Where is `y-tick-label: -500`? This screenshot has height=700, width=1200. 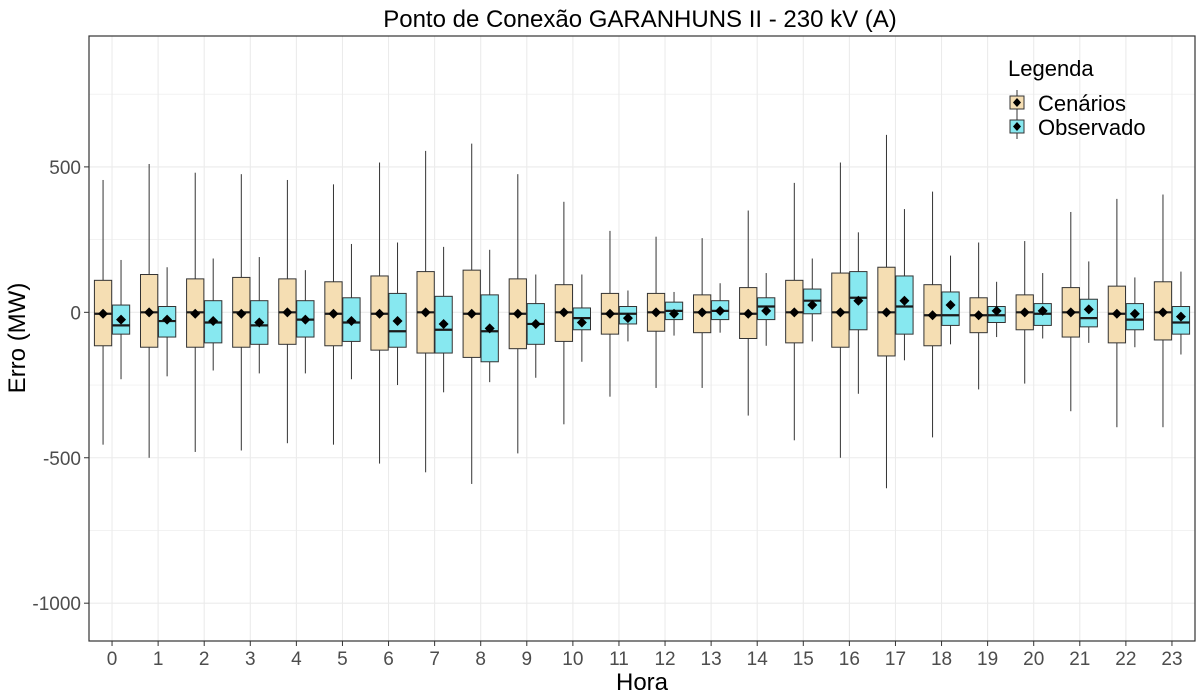
y-tick-label: -500 is located at coordinates (62, 459).